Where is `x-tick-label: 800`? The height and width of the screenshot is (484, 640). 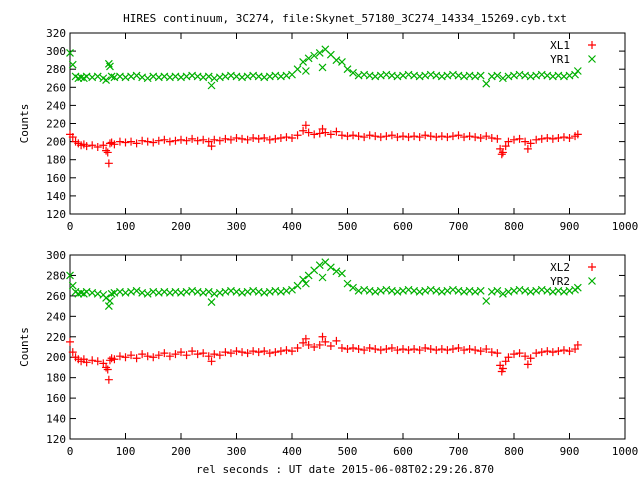
x-tick-label: 800 is located at coordinates (514, 226).